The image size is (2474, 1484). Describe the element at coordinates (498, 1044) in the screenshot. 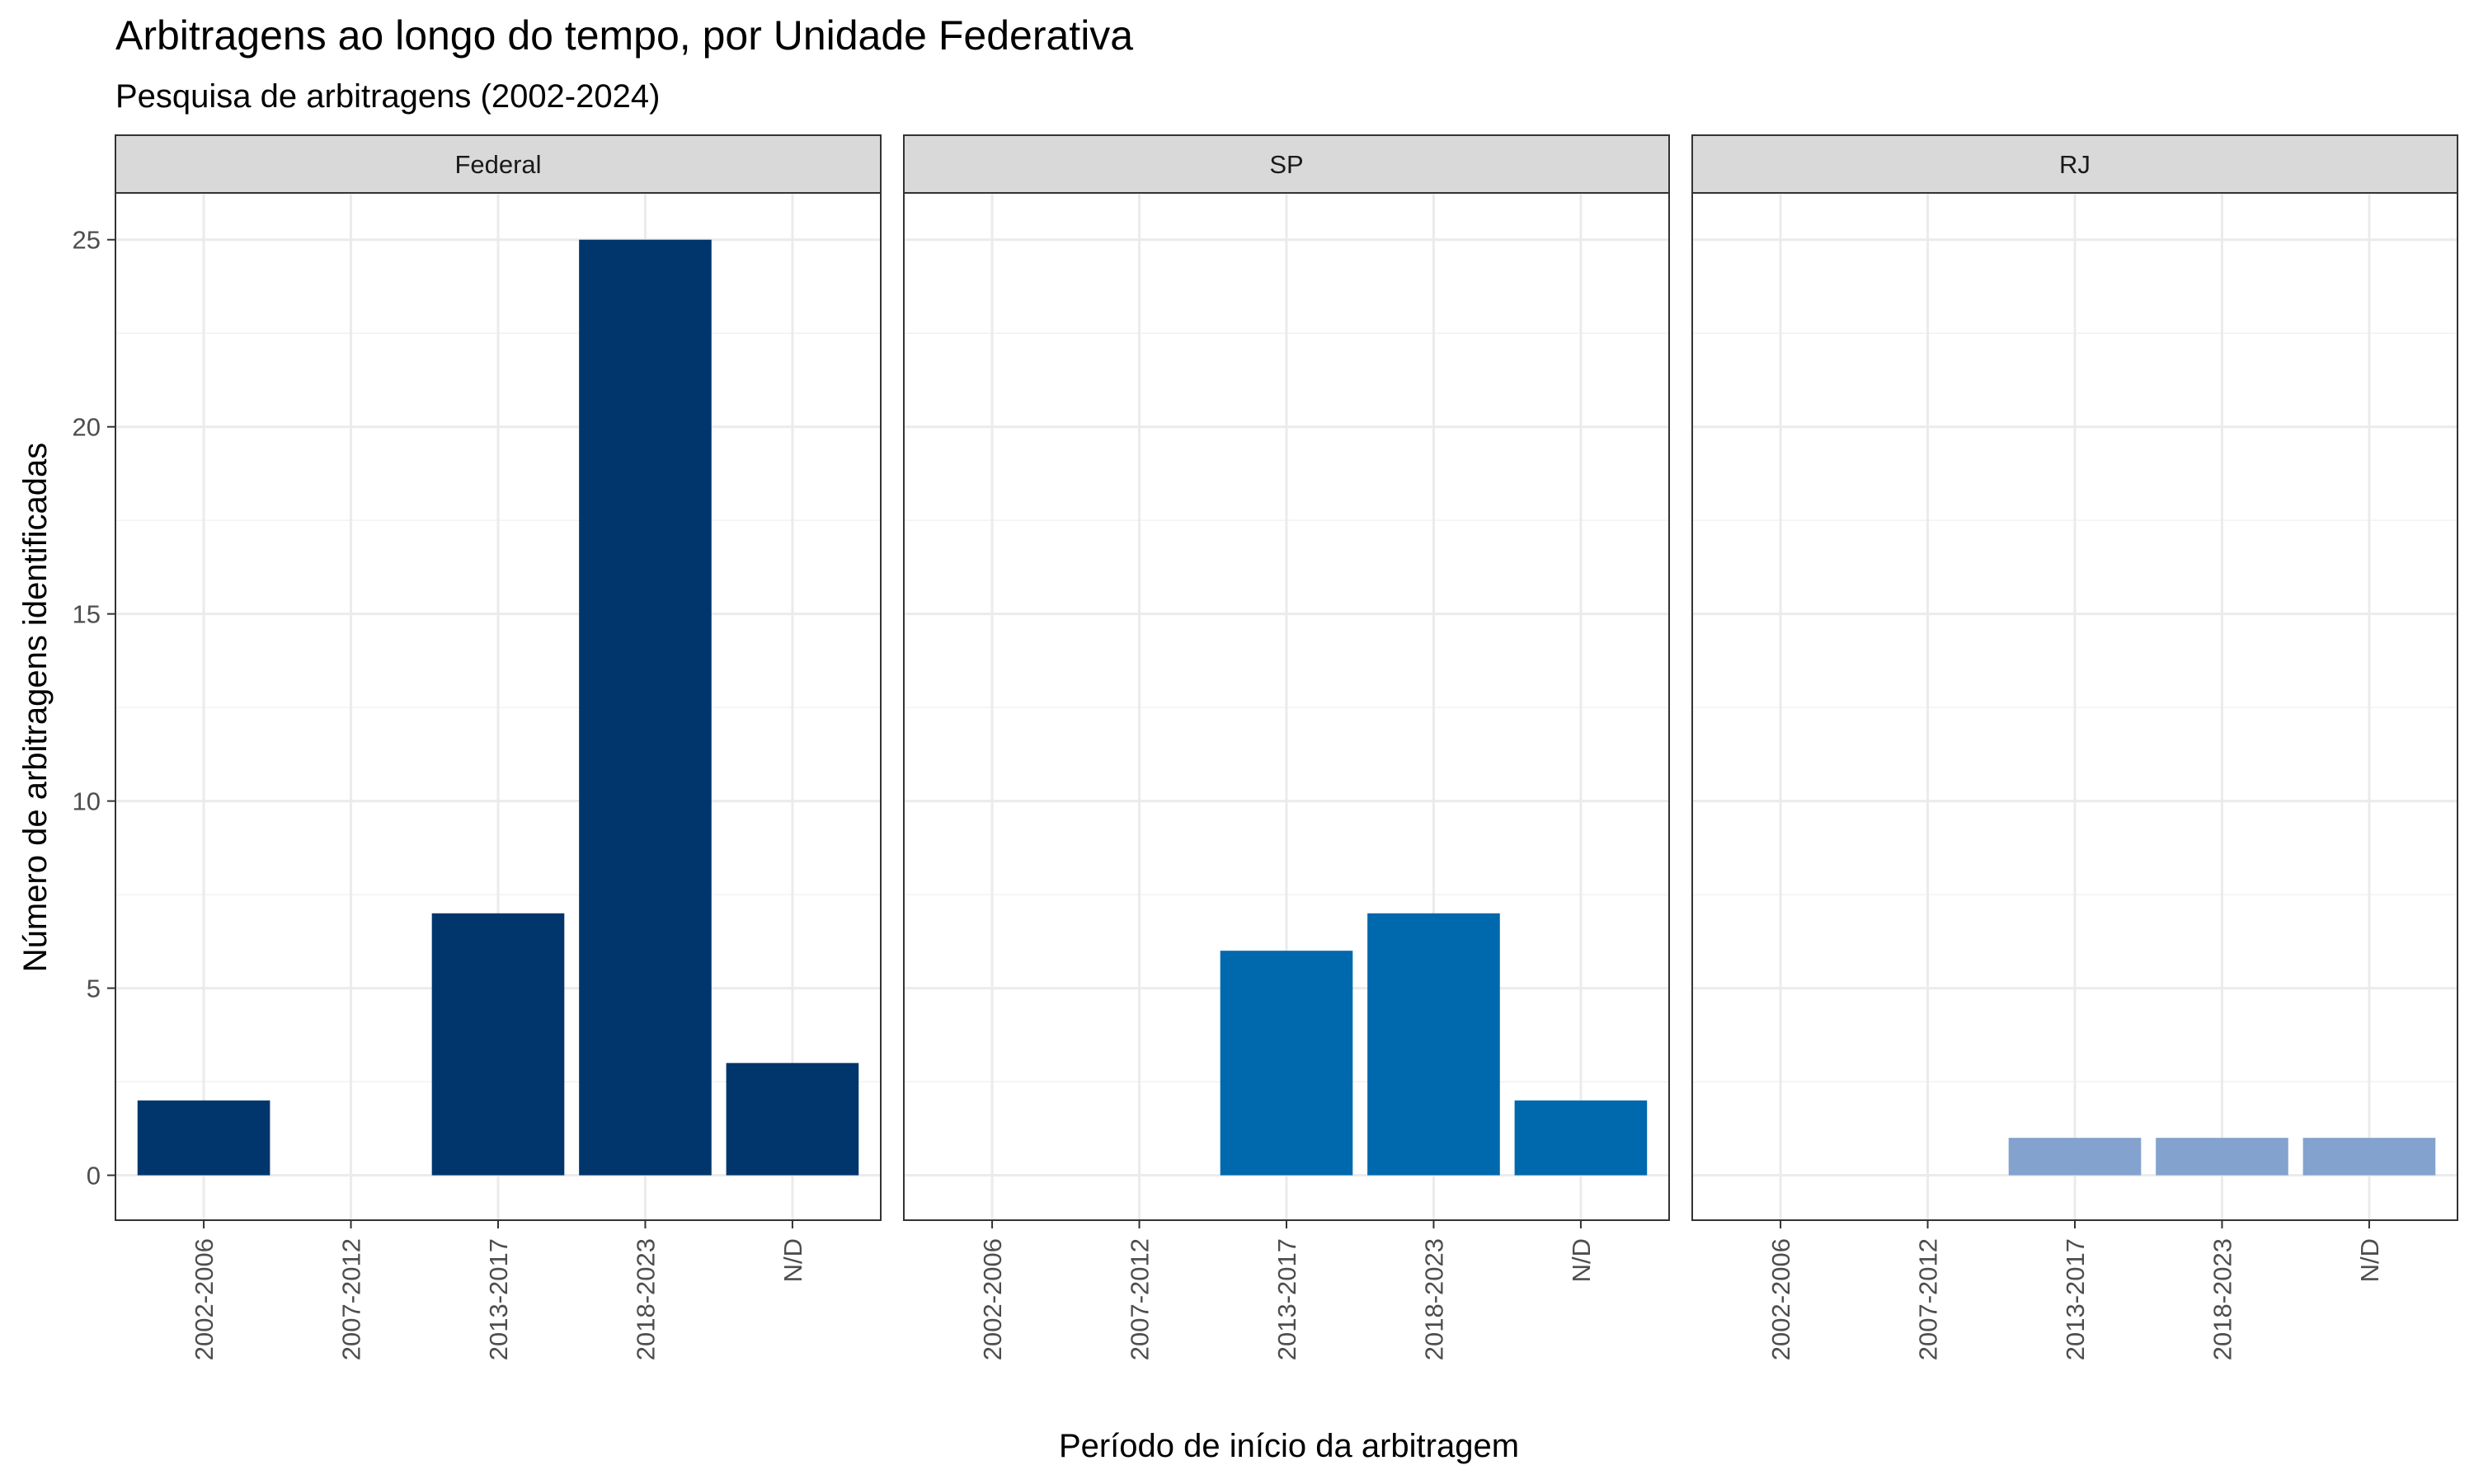

I see `bar-federal-2013-2017` at that location.